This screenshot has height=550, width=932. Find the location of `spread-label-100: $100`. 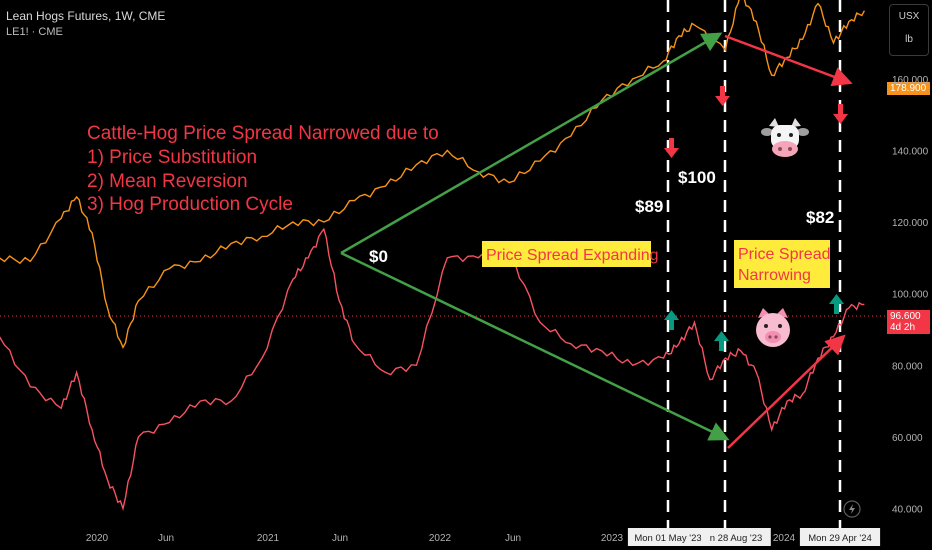

spread-label-100: $100 is located at coordinates (697, 177).